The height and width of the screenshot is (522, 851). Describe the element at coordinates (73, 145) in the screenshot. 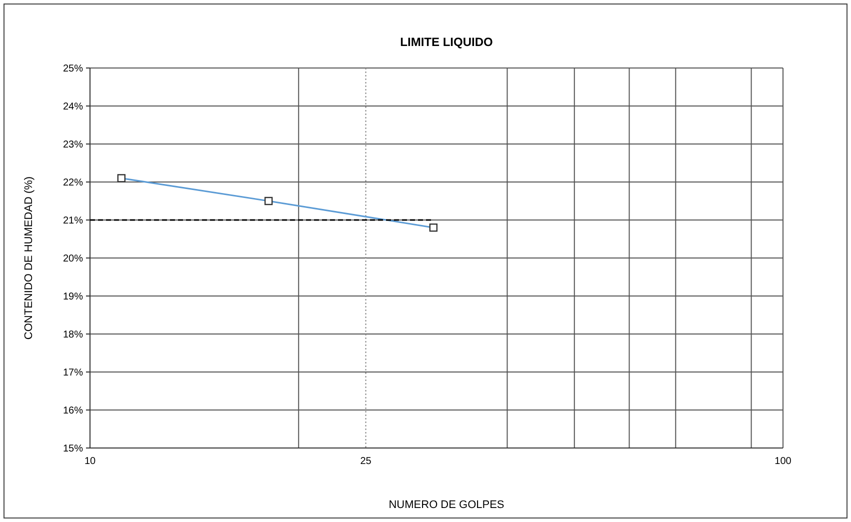

I see `y-tick-label: 23%` at that location.